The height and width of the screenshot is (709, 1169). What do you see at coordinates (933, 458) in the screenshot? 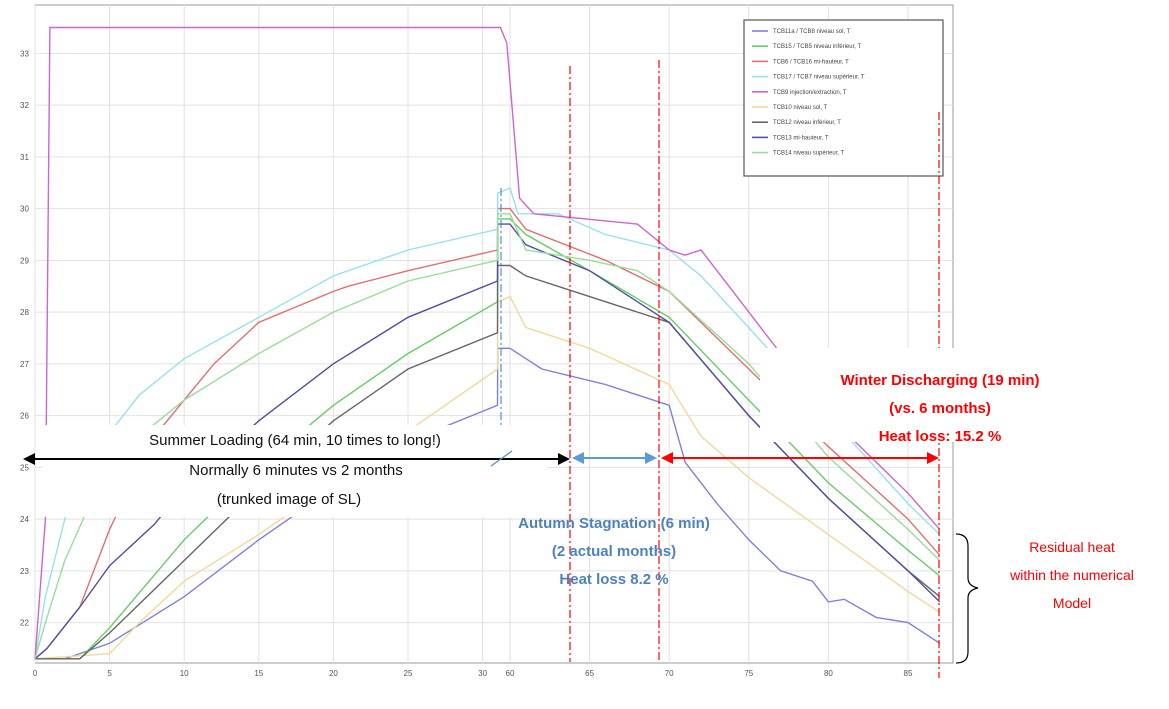
I see `winter-arrow-right-head` at bounding box center [933, 458].